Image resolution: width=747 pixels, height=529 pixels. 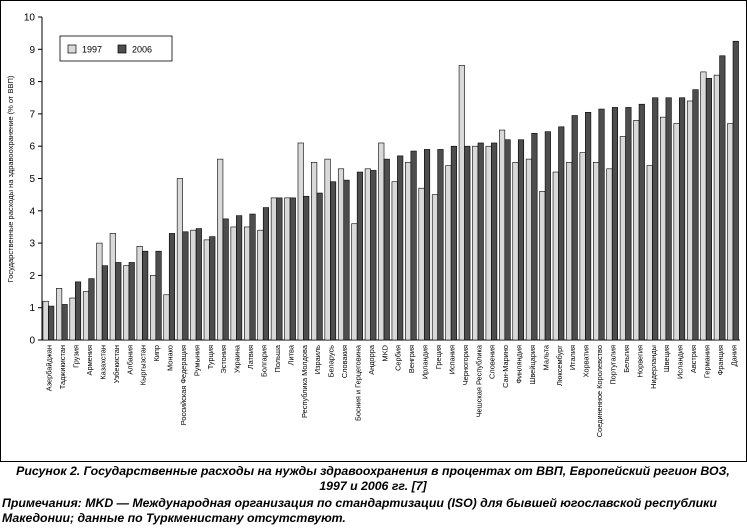 I want to click on x-tick-label: MKD, so click(x=384, y=353).